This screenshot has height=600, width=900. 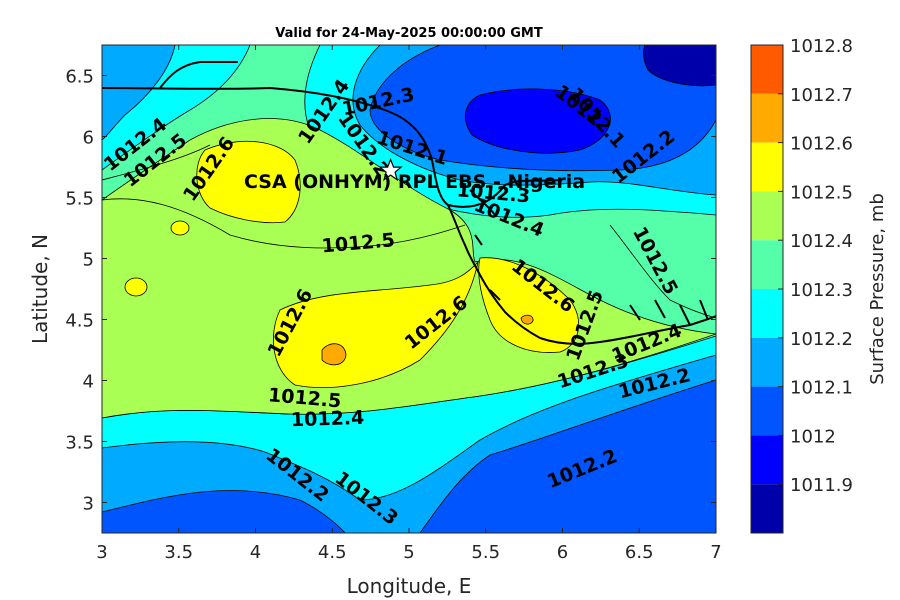 I want to click on y-tick-label: 4, so click(x=88, y=382).